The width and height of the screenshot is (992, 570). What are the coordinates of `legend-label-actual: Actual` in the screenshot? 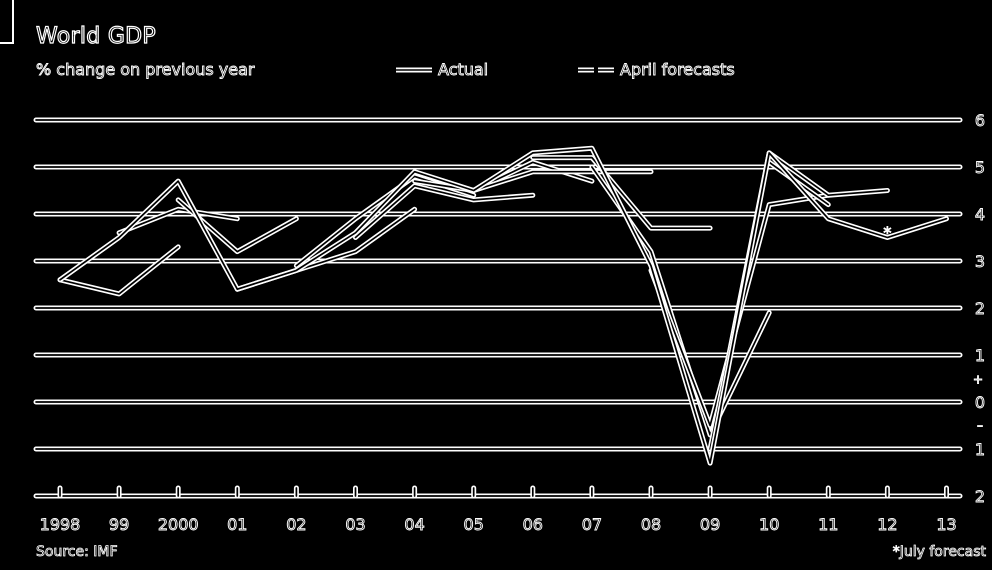 It's located at (463, 70).